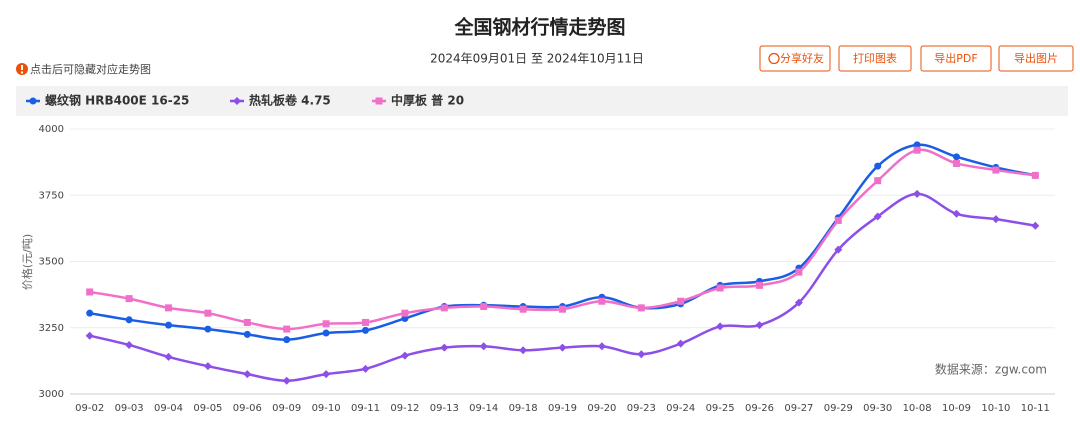 This screenshot has width=1080, height=426. What do you see at coordinates (286, 408) in the screenshot?
I see `x-tick-label: 09-09` at bounding box center [286, 408].